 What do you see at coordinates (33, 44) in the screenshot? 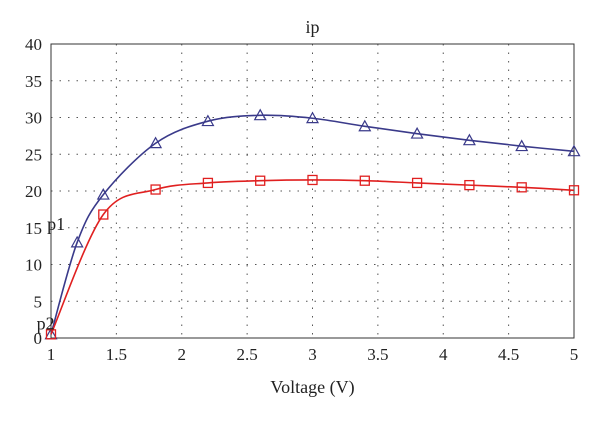
I see `y-tick-label: 40` at bounding box center [33, 44].